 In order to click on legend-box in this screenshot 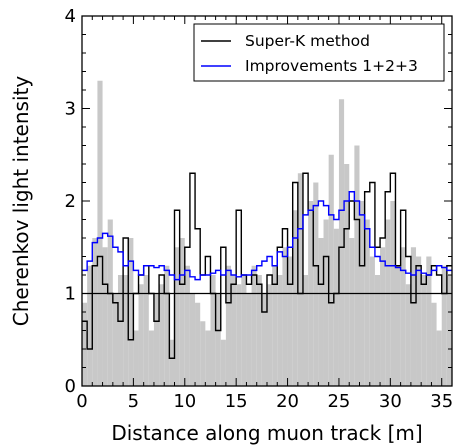, I will do `click(319, 52)`.